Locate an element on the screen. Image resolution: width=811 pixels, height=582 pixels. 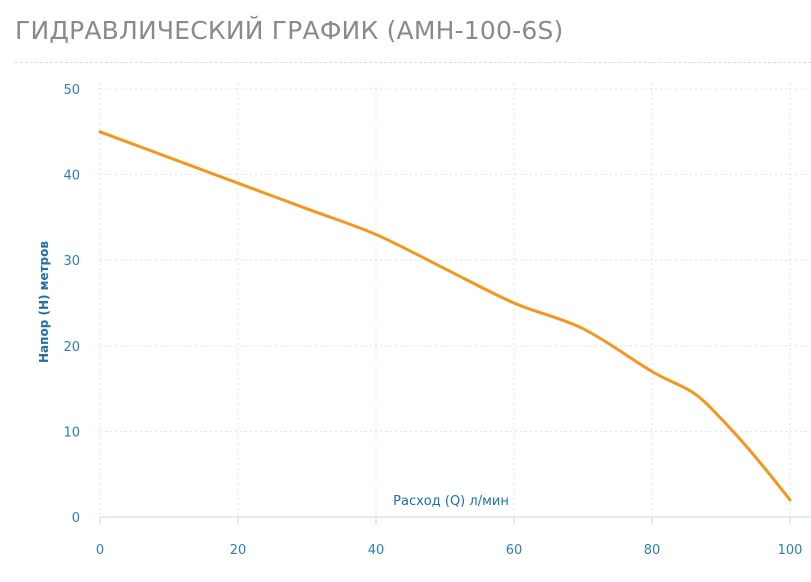
x-tick-label: 100 is located at coordinates (790, 550).